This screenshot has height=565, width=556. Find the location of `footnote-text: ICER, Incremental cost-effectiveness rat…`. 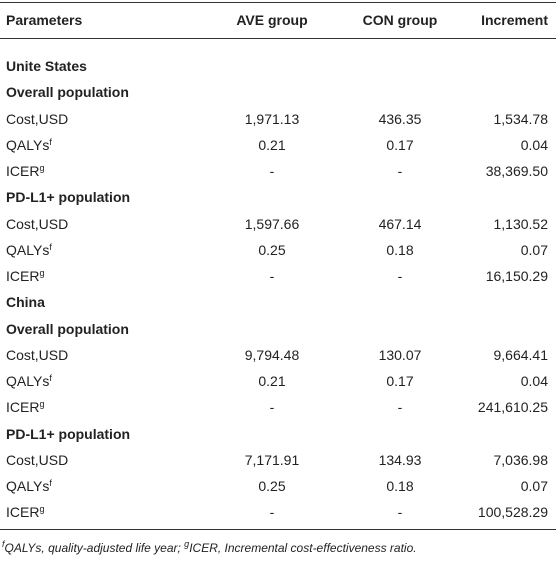

footnote-text: ICER, Incremental cost-effectiveness rat… is located at coordinates (303, 548).